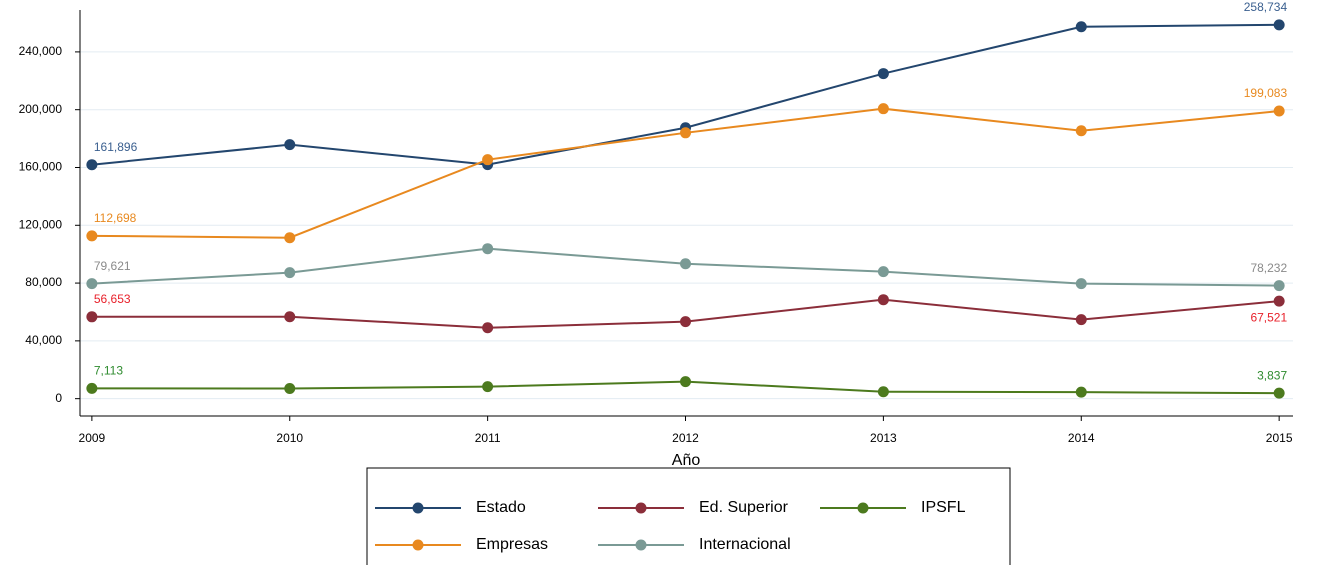  What do you see at coordinates (745, 544) in the screenshot?
I see `legend-label: Internacional` at bounding box center [745, 544].